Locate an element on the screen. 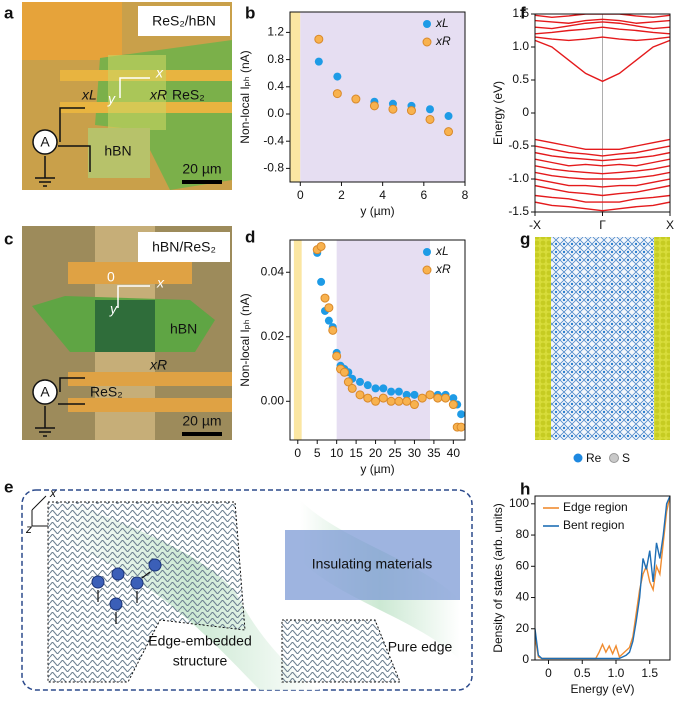 This screenshot has height=701, width=685. x-tick-label: 30 is located at coordinates (415, 453).